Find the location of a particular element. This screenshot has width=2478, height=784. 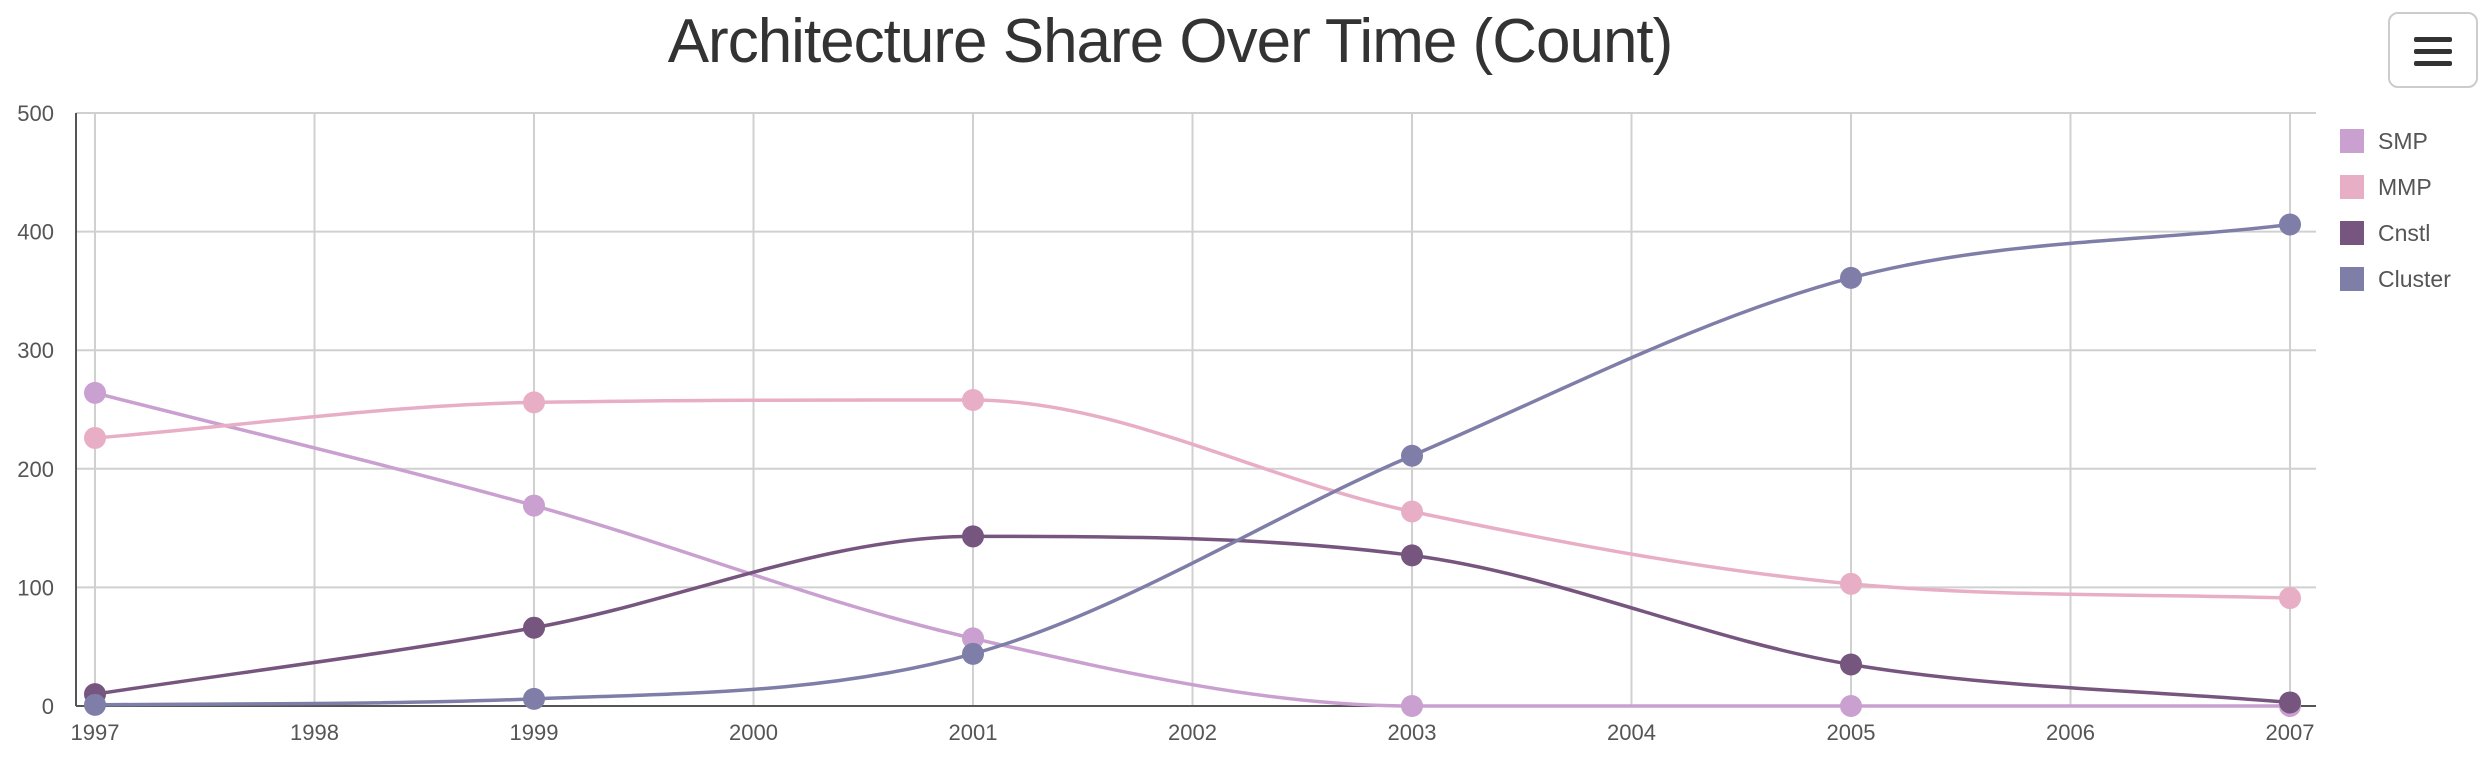

x-tick-label: 2003 is located at coordinates (1412, 732).